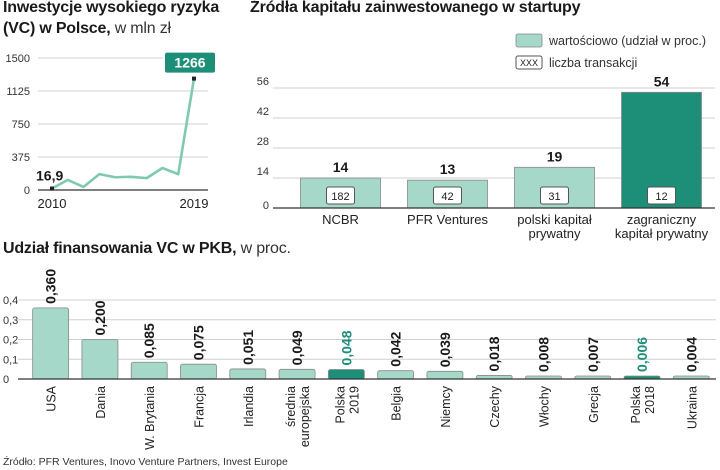 Image resolution: width=720 pixels, height=470 pixels. What do you see at coordinates (354, 400) in the screenshot?
I see `category-label: 2019` at bounding box center [354, 400].